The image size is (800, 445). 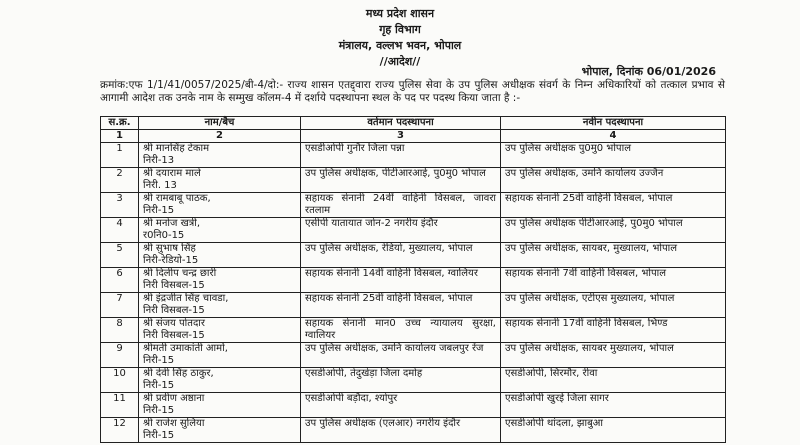 I want to click on current-posting: एसडीओपी गुनौर जिला पन्ना, so click(x=400, y=155).